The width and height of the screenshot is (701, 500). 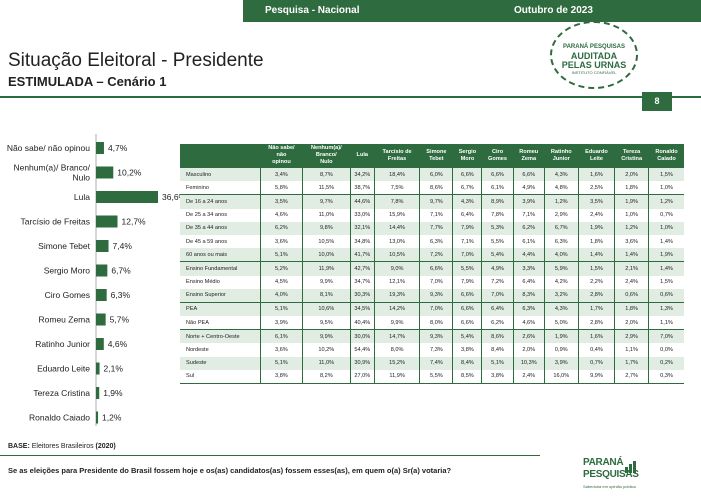 What do you see at coordinates (596, 376) in the screenshot?
I see `table-cell: 9,9%` at bounding box center [596, 376].